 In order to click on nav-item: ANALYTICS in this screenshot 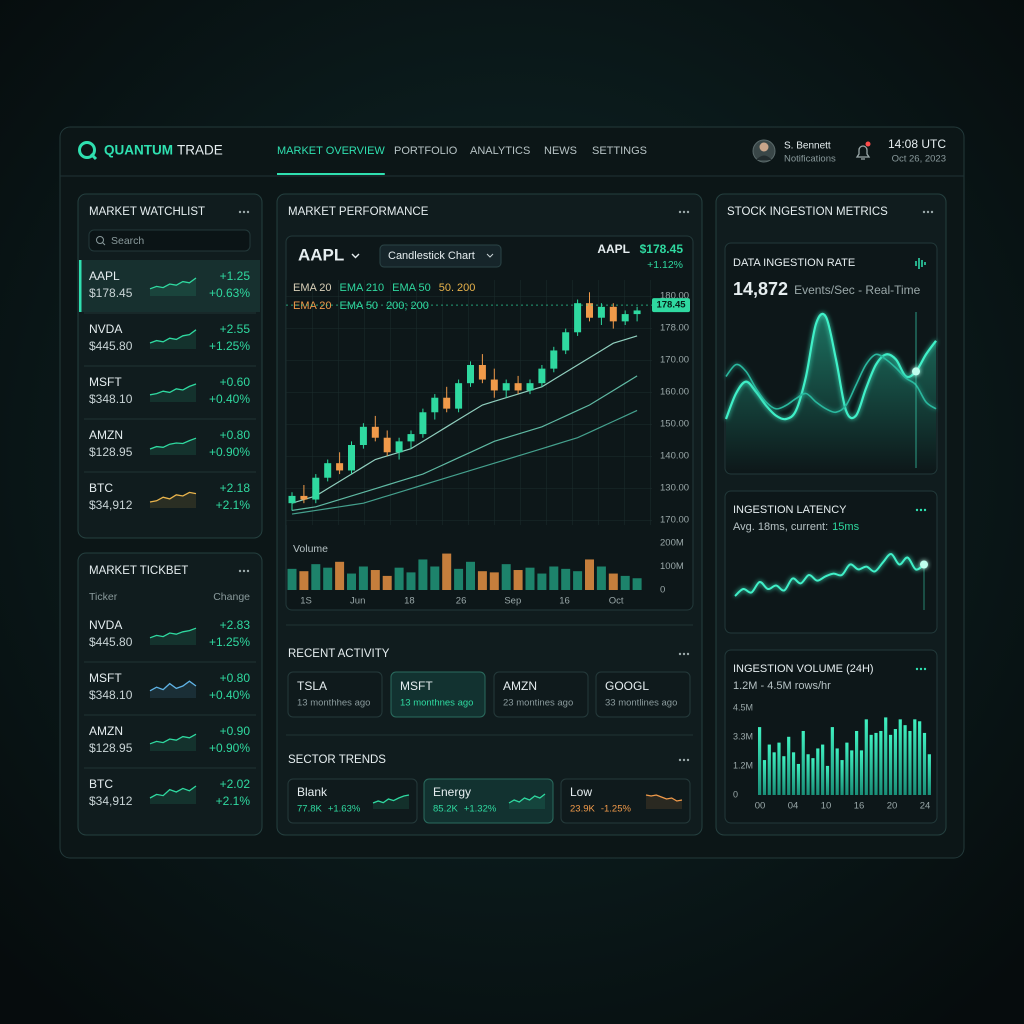, I will do `click(500, 151)`.